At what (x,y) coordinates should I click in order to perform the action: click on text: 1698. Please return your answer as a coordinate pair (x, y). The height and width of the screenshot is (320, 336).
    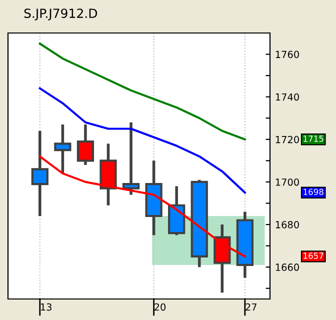
    Looking at the image, I should click on (314, 192).